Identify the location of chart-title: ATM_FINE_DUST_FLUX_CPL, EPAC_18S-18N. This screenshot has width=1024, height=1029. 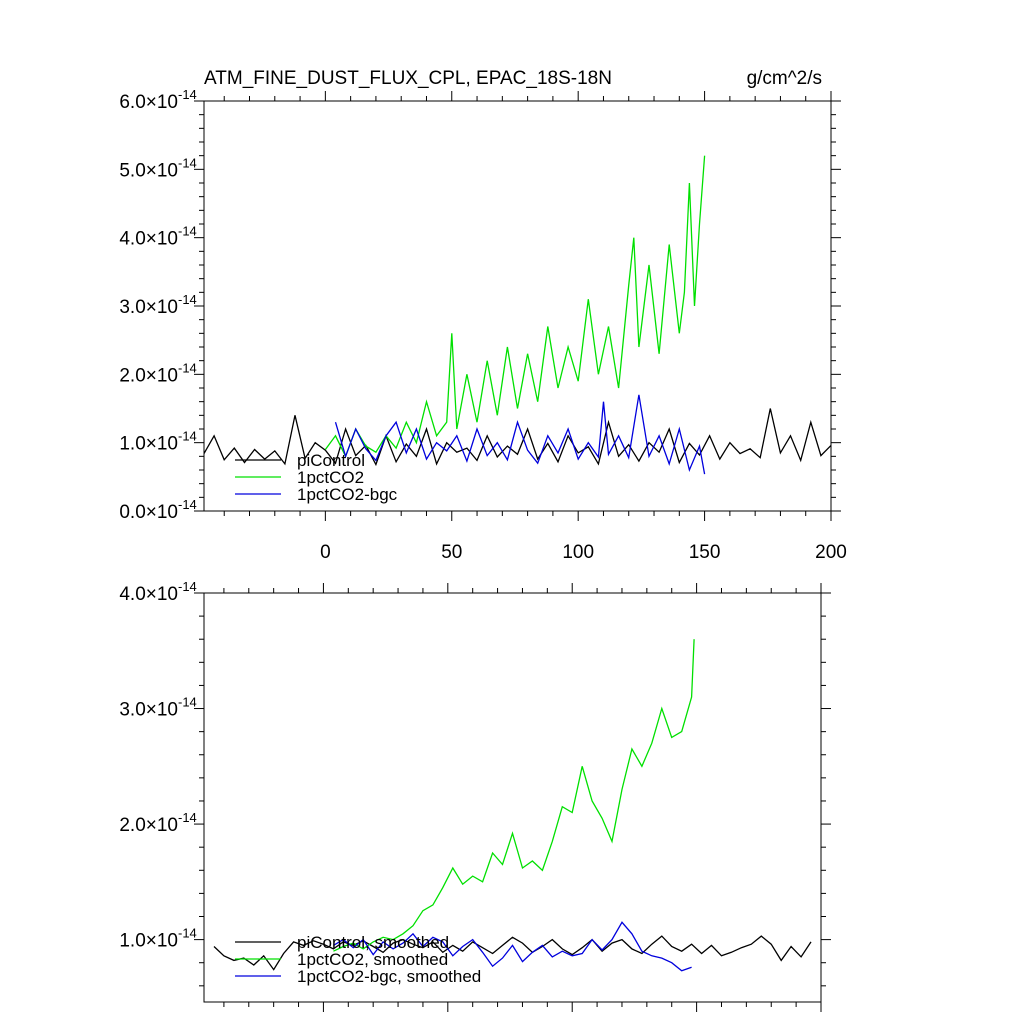
(408, 78).